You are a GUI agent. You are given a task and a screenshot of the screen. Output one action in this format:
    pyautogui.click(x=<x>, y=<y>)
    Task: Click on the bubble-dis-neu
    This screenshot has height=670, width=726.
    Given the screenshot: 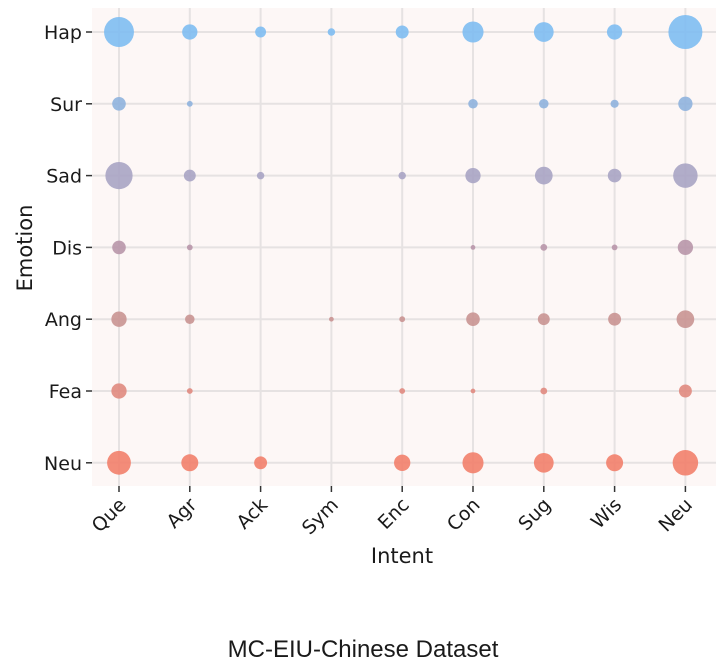 What is the action you would take?
    pyautogui.click(x=685, y=247)
    